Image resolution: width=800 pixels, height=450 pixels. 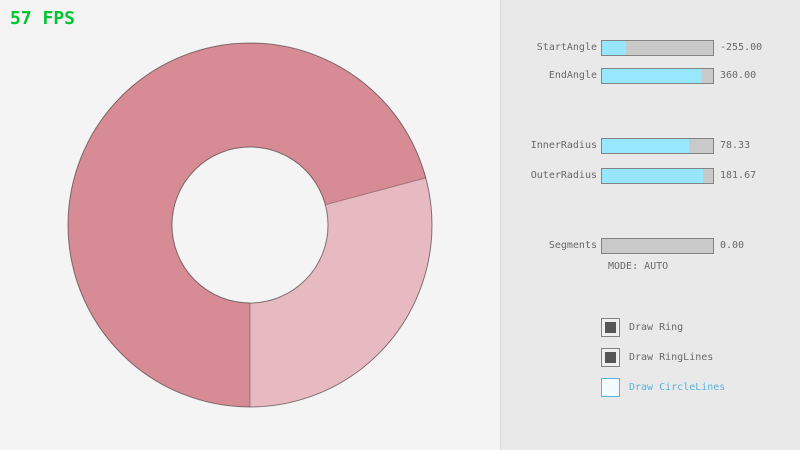 I want to click on segments-mode-text: MODE: AUTO, so click(x=638, y=266).